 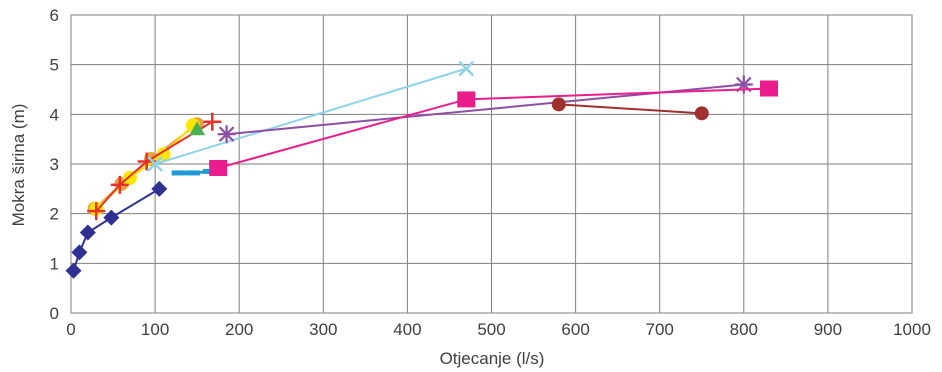 I want to click on y-tick-label: 4, so click(x=54, y=114).